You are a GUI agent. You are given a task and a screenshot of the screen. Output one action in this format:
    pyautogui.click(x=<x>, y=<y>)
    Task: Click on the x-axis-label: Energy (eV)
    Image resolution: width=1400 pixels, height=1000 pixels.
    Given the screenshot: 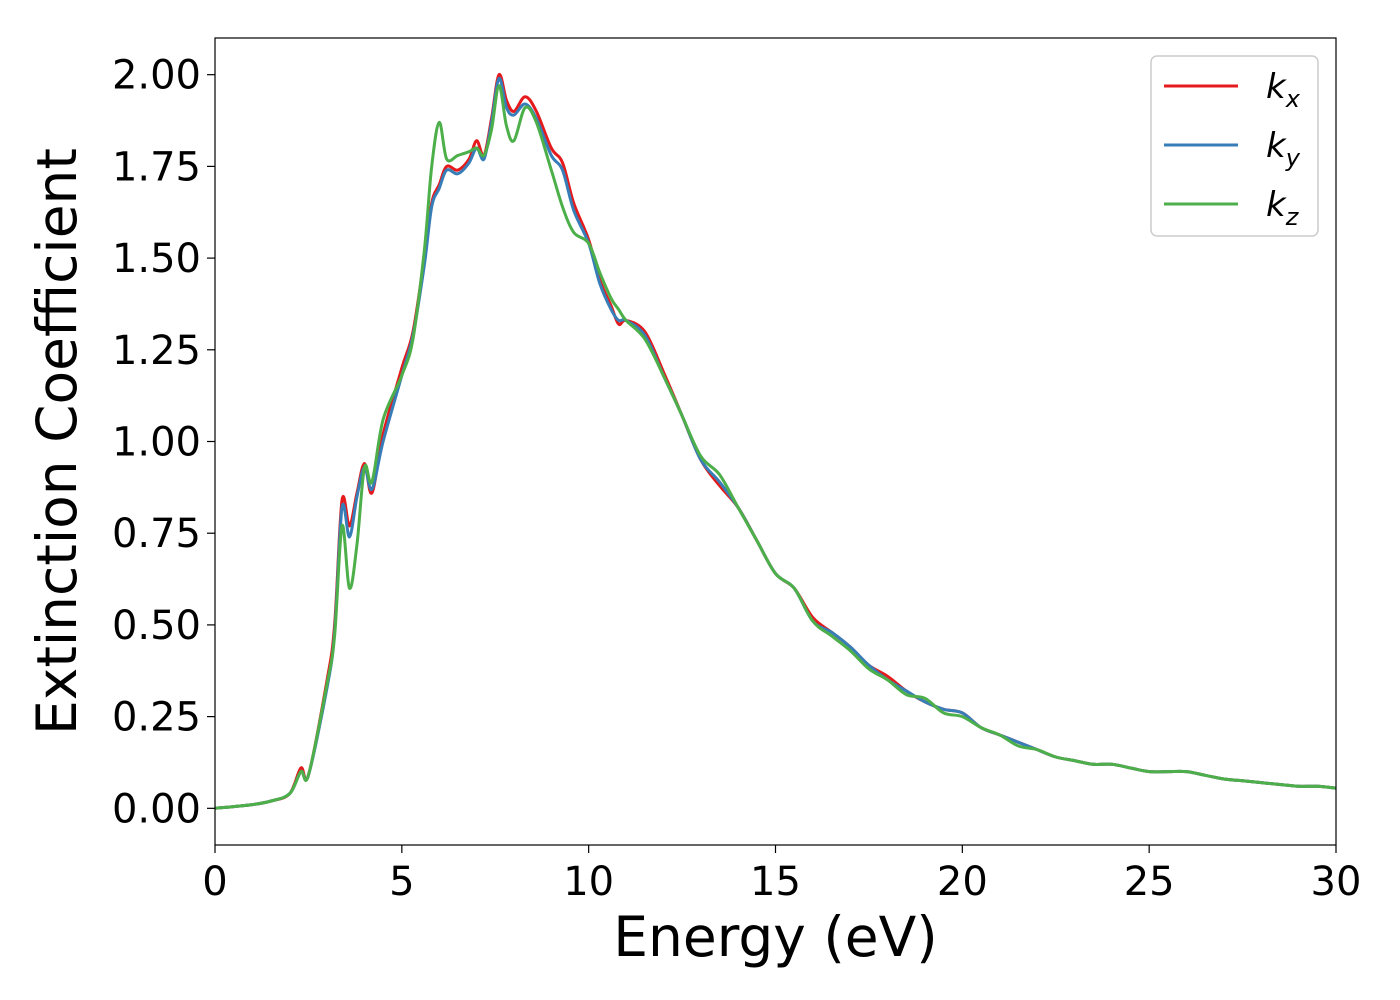 What is the action you would take?
    pyautogui.click(x=775, y=937)
    